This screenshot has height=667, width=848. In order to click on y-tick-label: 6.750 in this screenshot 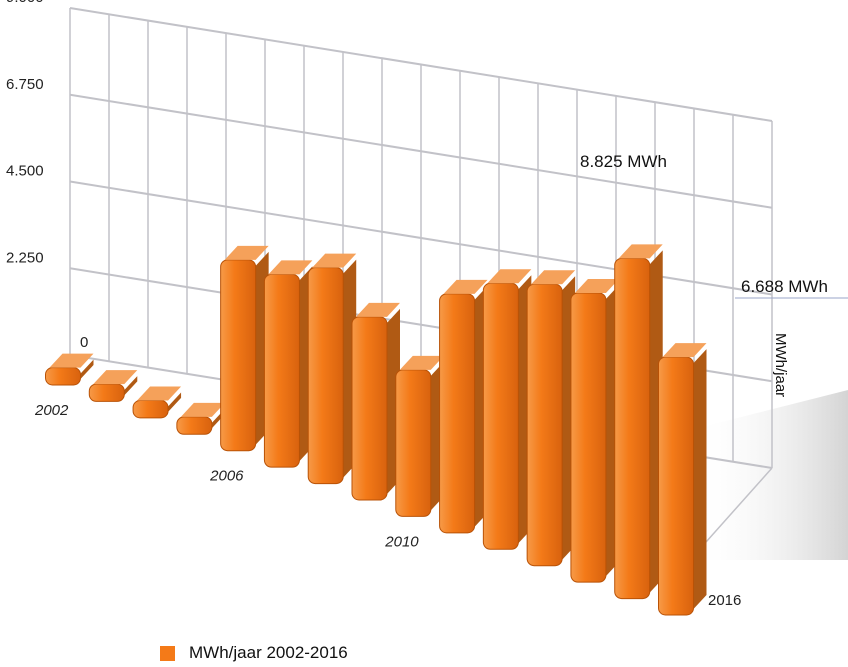, I will do `click(25, 84)`.